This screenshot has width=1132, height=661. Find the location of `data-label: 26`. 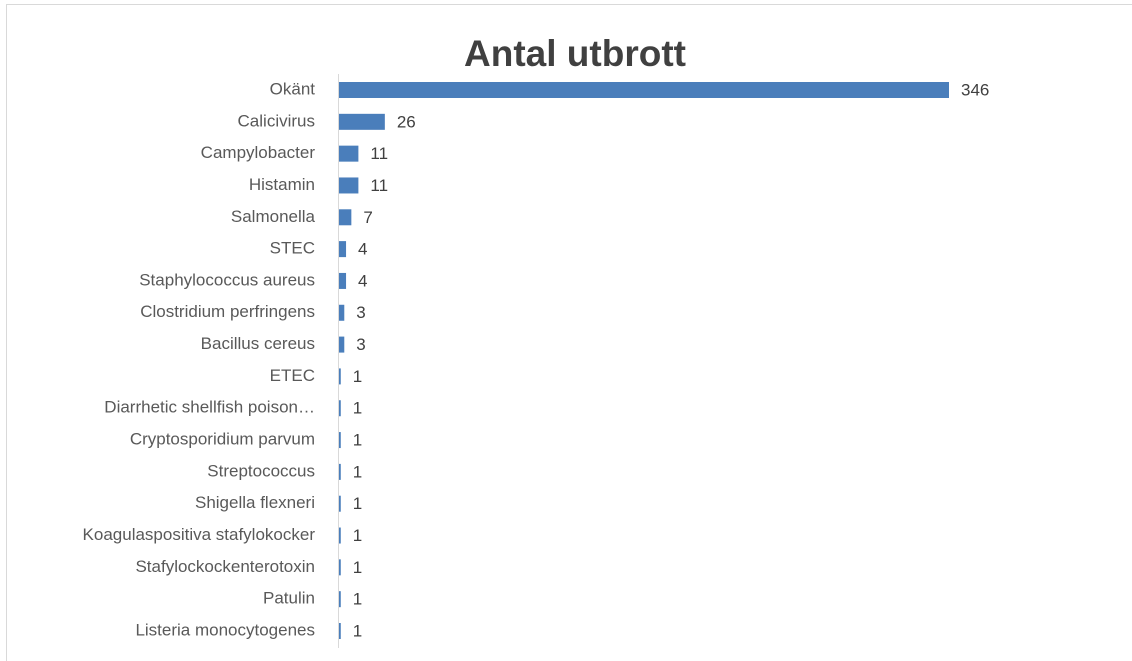

data-label: 26 is located at coordinates (406, 121).